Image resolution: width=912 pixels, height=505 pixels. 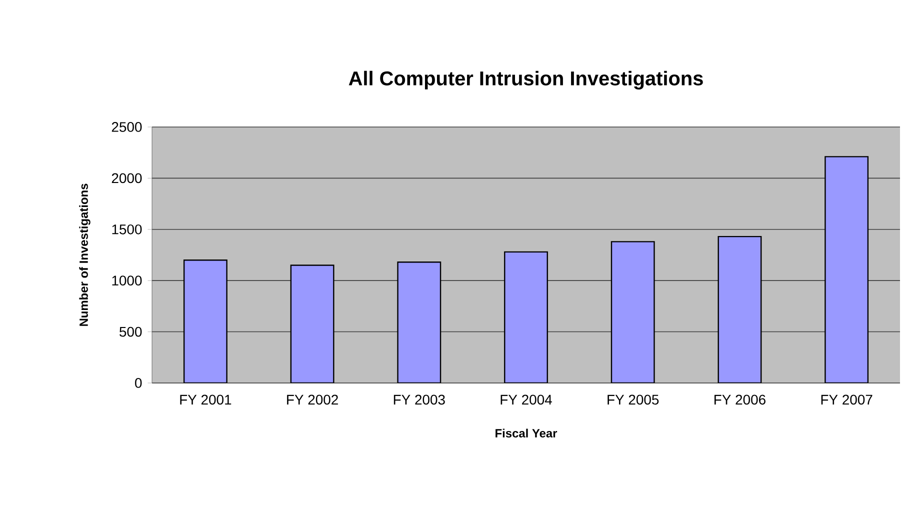 I want to click on y-axis-title: Number of Investigations, so click(x=84, y=255).